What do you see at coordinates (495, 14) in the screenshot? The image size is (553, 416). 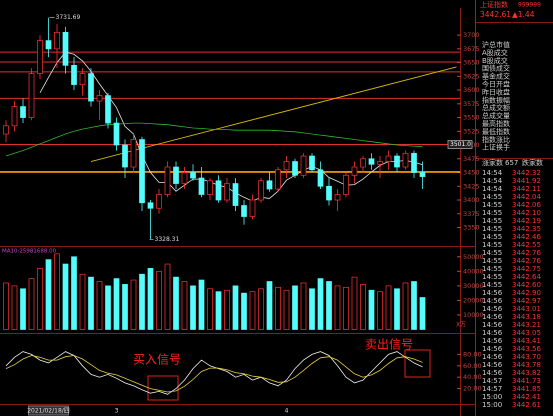 I see `stock-price: 3442.61` at bounding box center [495, 14].